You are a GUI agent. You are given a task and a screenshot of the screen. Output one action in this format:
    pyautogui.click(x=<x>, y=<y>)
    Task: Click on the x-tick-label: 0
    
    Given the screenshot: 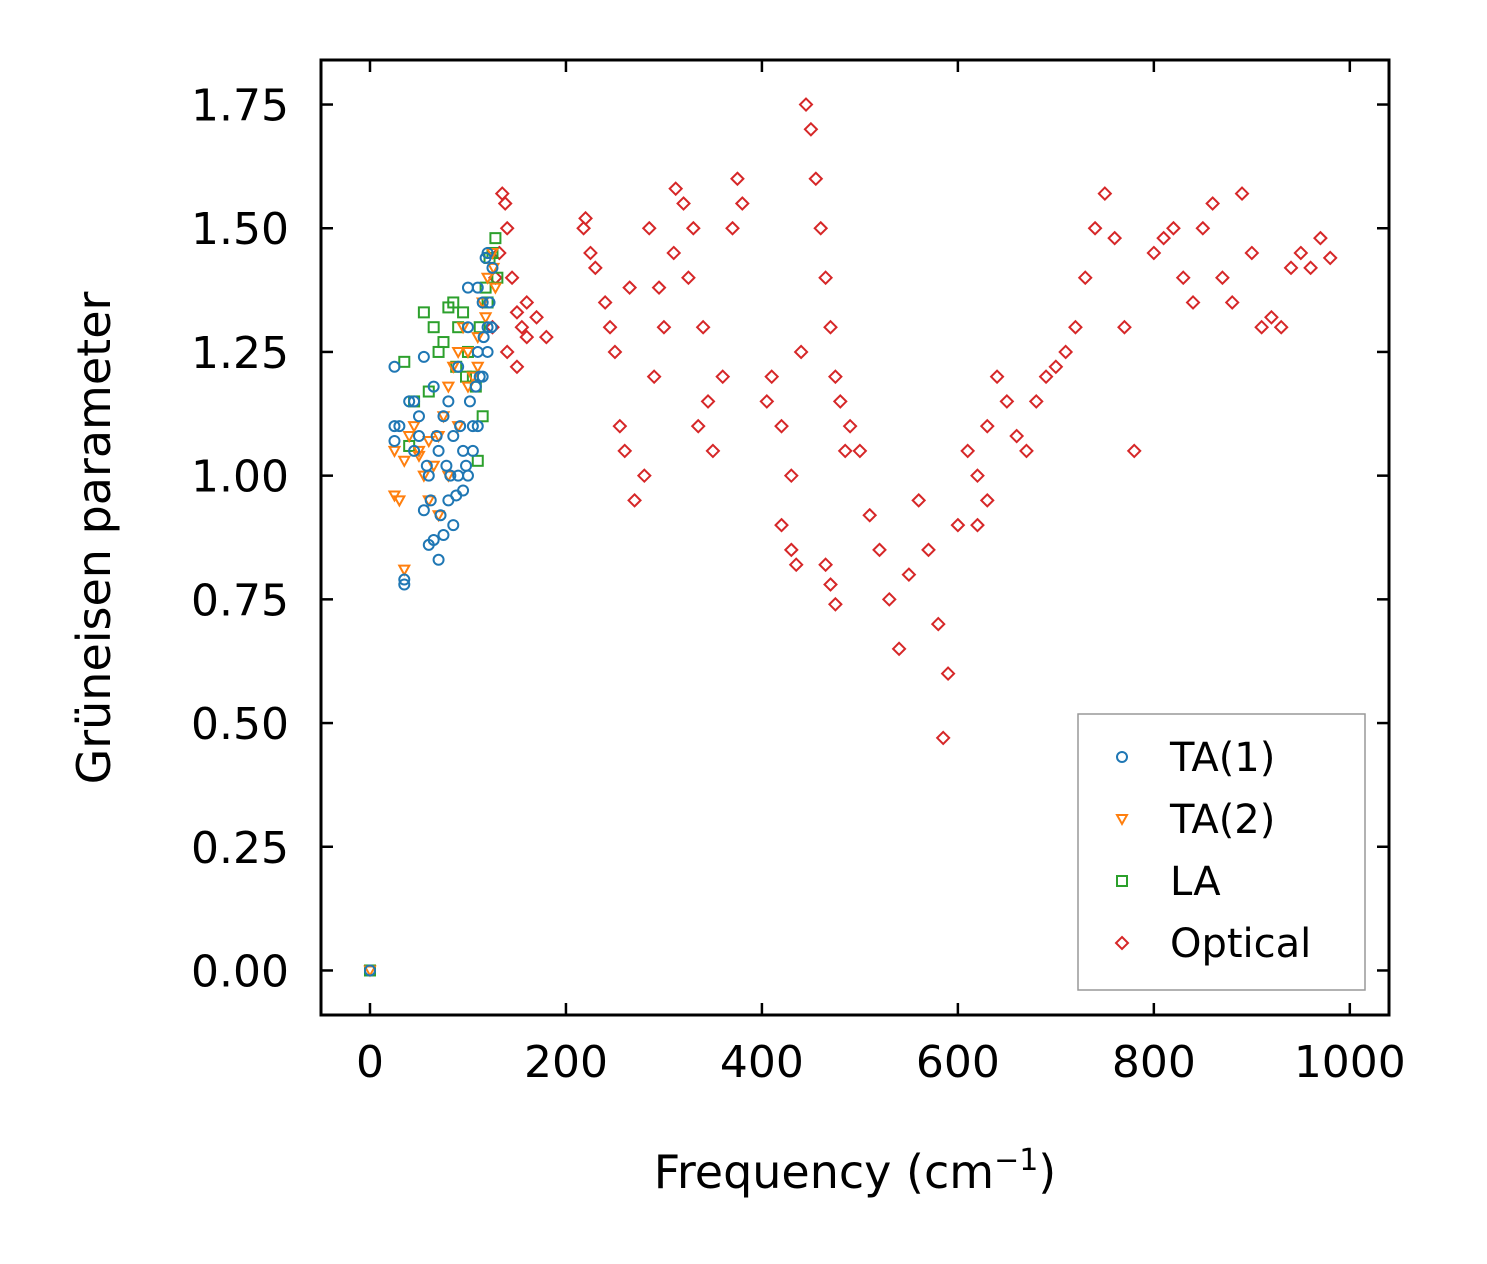 What is the action you would take?
    pyautogui.click(x=370, y=1062)
    